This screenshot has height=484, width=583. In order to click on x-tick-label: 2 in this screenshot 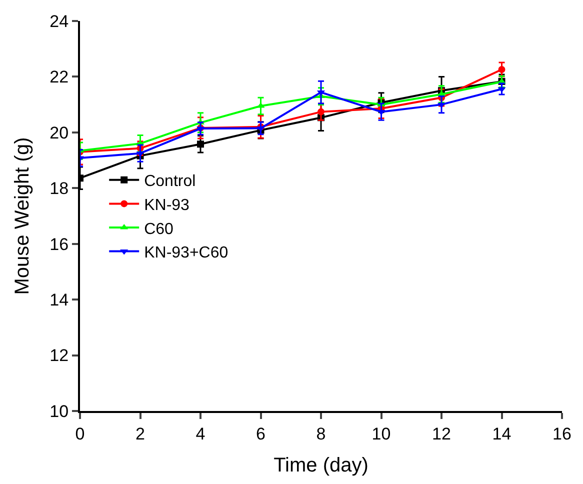, I will do `click(140, 434)`.